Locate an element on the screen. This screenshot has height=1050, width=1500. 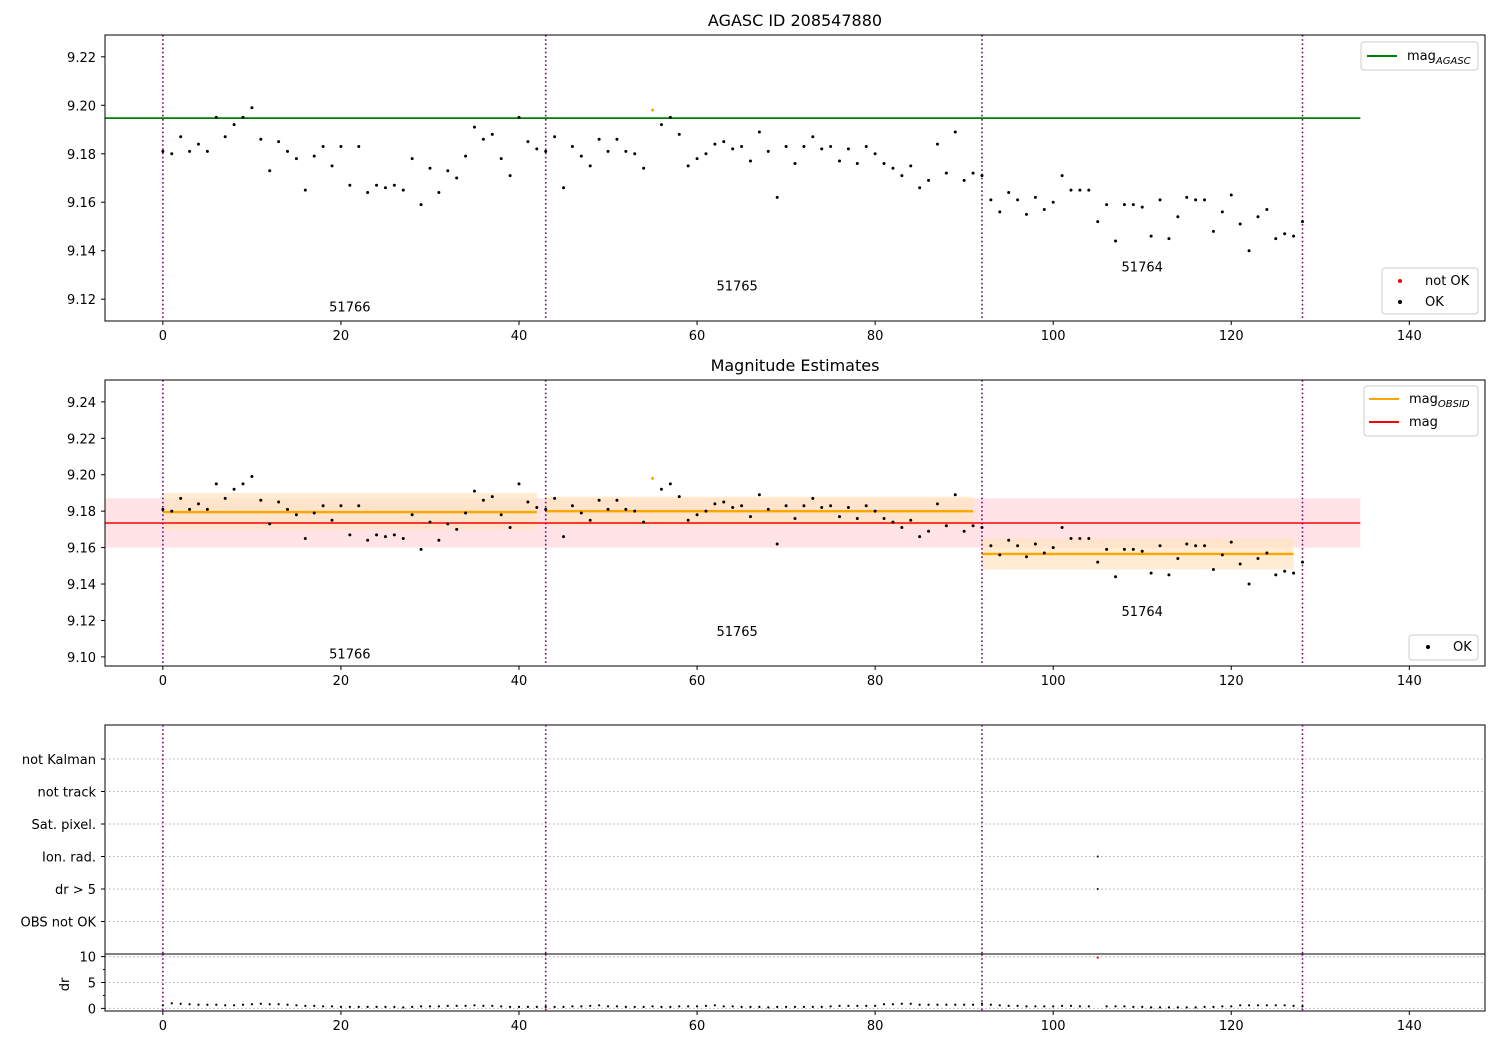
obsid-label: 51766 is located at coordinates (349, 307).